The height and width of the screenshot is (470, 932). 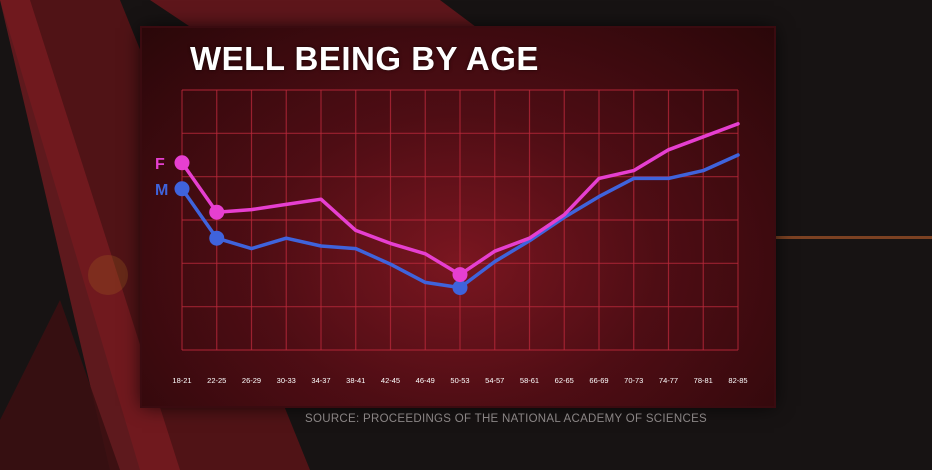 What do you see at coordinates (181, 380) in the screenshot?
I see `x-tick-label: 18-21` at bounding box center [181, 380].